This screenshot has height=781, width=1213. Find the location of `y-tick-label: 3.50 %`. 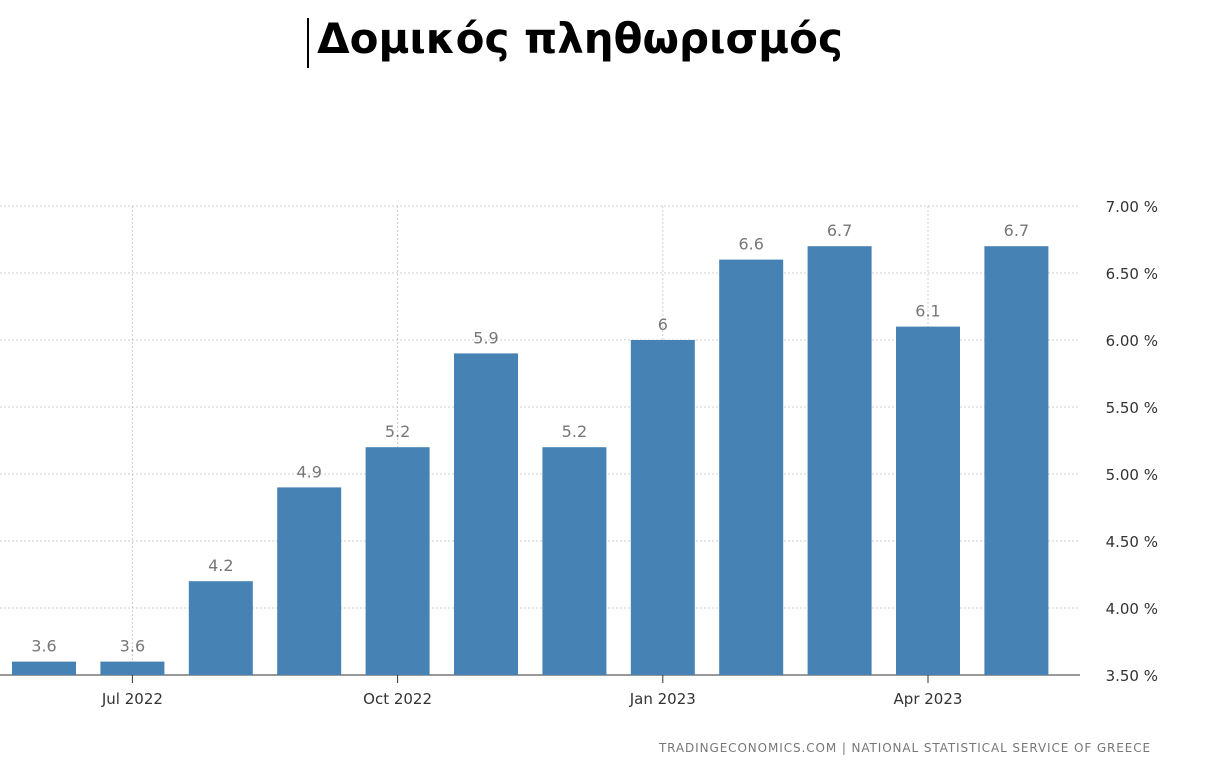

y-tick-label: 3.50 % is located at coordinates (1132, 676).